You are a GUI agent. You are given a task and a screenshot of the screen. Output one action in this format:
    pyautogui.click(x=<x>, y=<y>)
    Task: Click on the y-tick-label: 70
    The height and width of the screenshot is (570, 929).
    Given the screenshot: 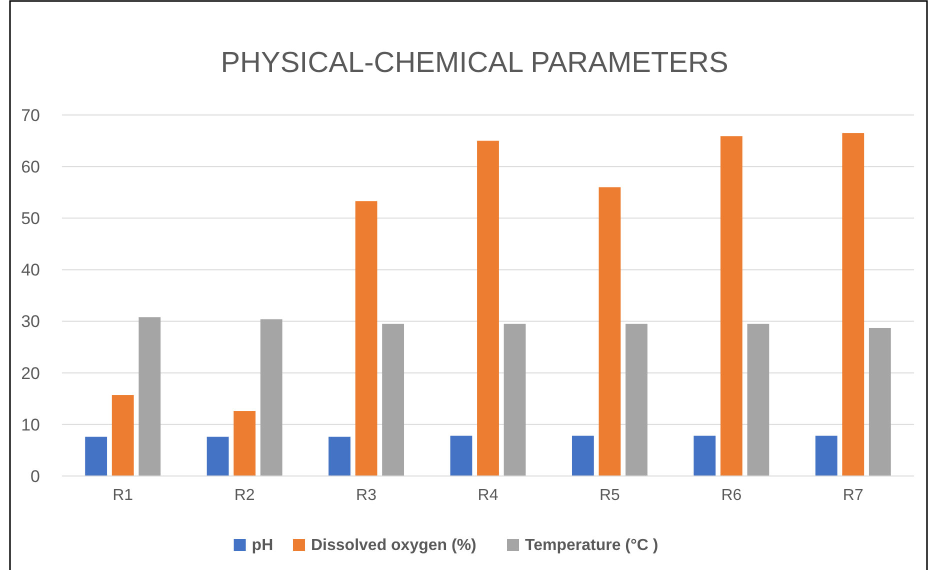 What is the action you would take?
    pyautogui.click(x=30, y=115)
    